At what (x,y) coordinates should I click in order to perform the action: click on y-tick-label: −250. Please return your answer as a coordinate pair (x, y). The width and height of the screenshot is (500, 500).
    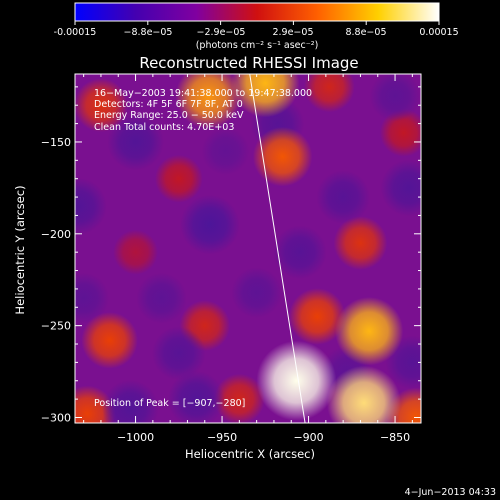
    Looking at the image, I should click on (56, 326).